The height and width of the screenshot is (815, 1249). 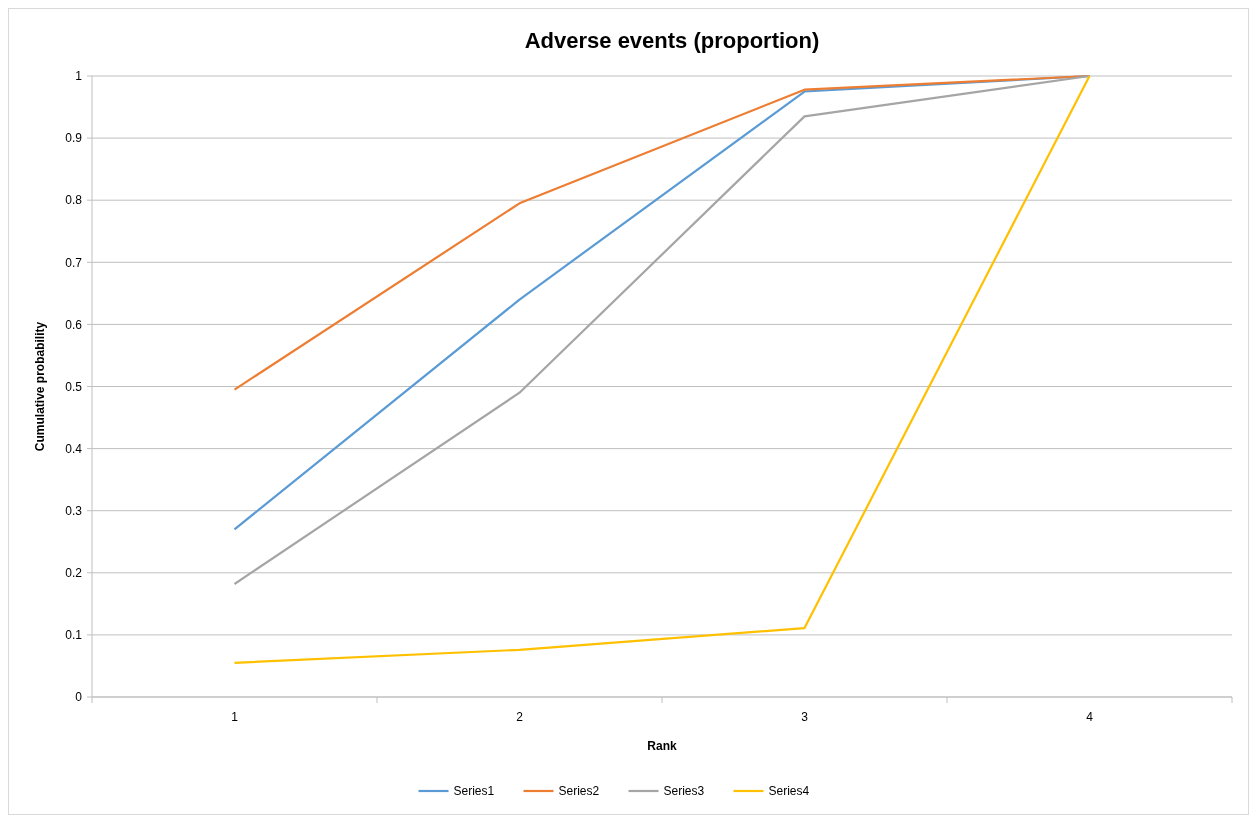 I want to click on y-tick-label: 0.9, so click(x=74, y=138).